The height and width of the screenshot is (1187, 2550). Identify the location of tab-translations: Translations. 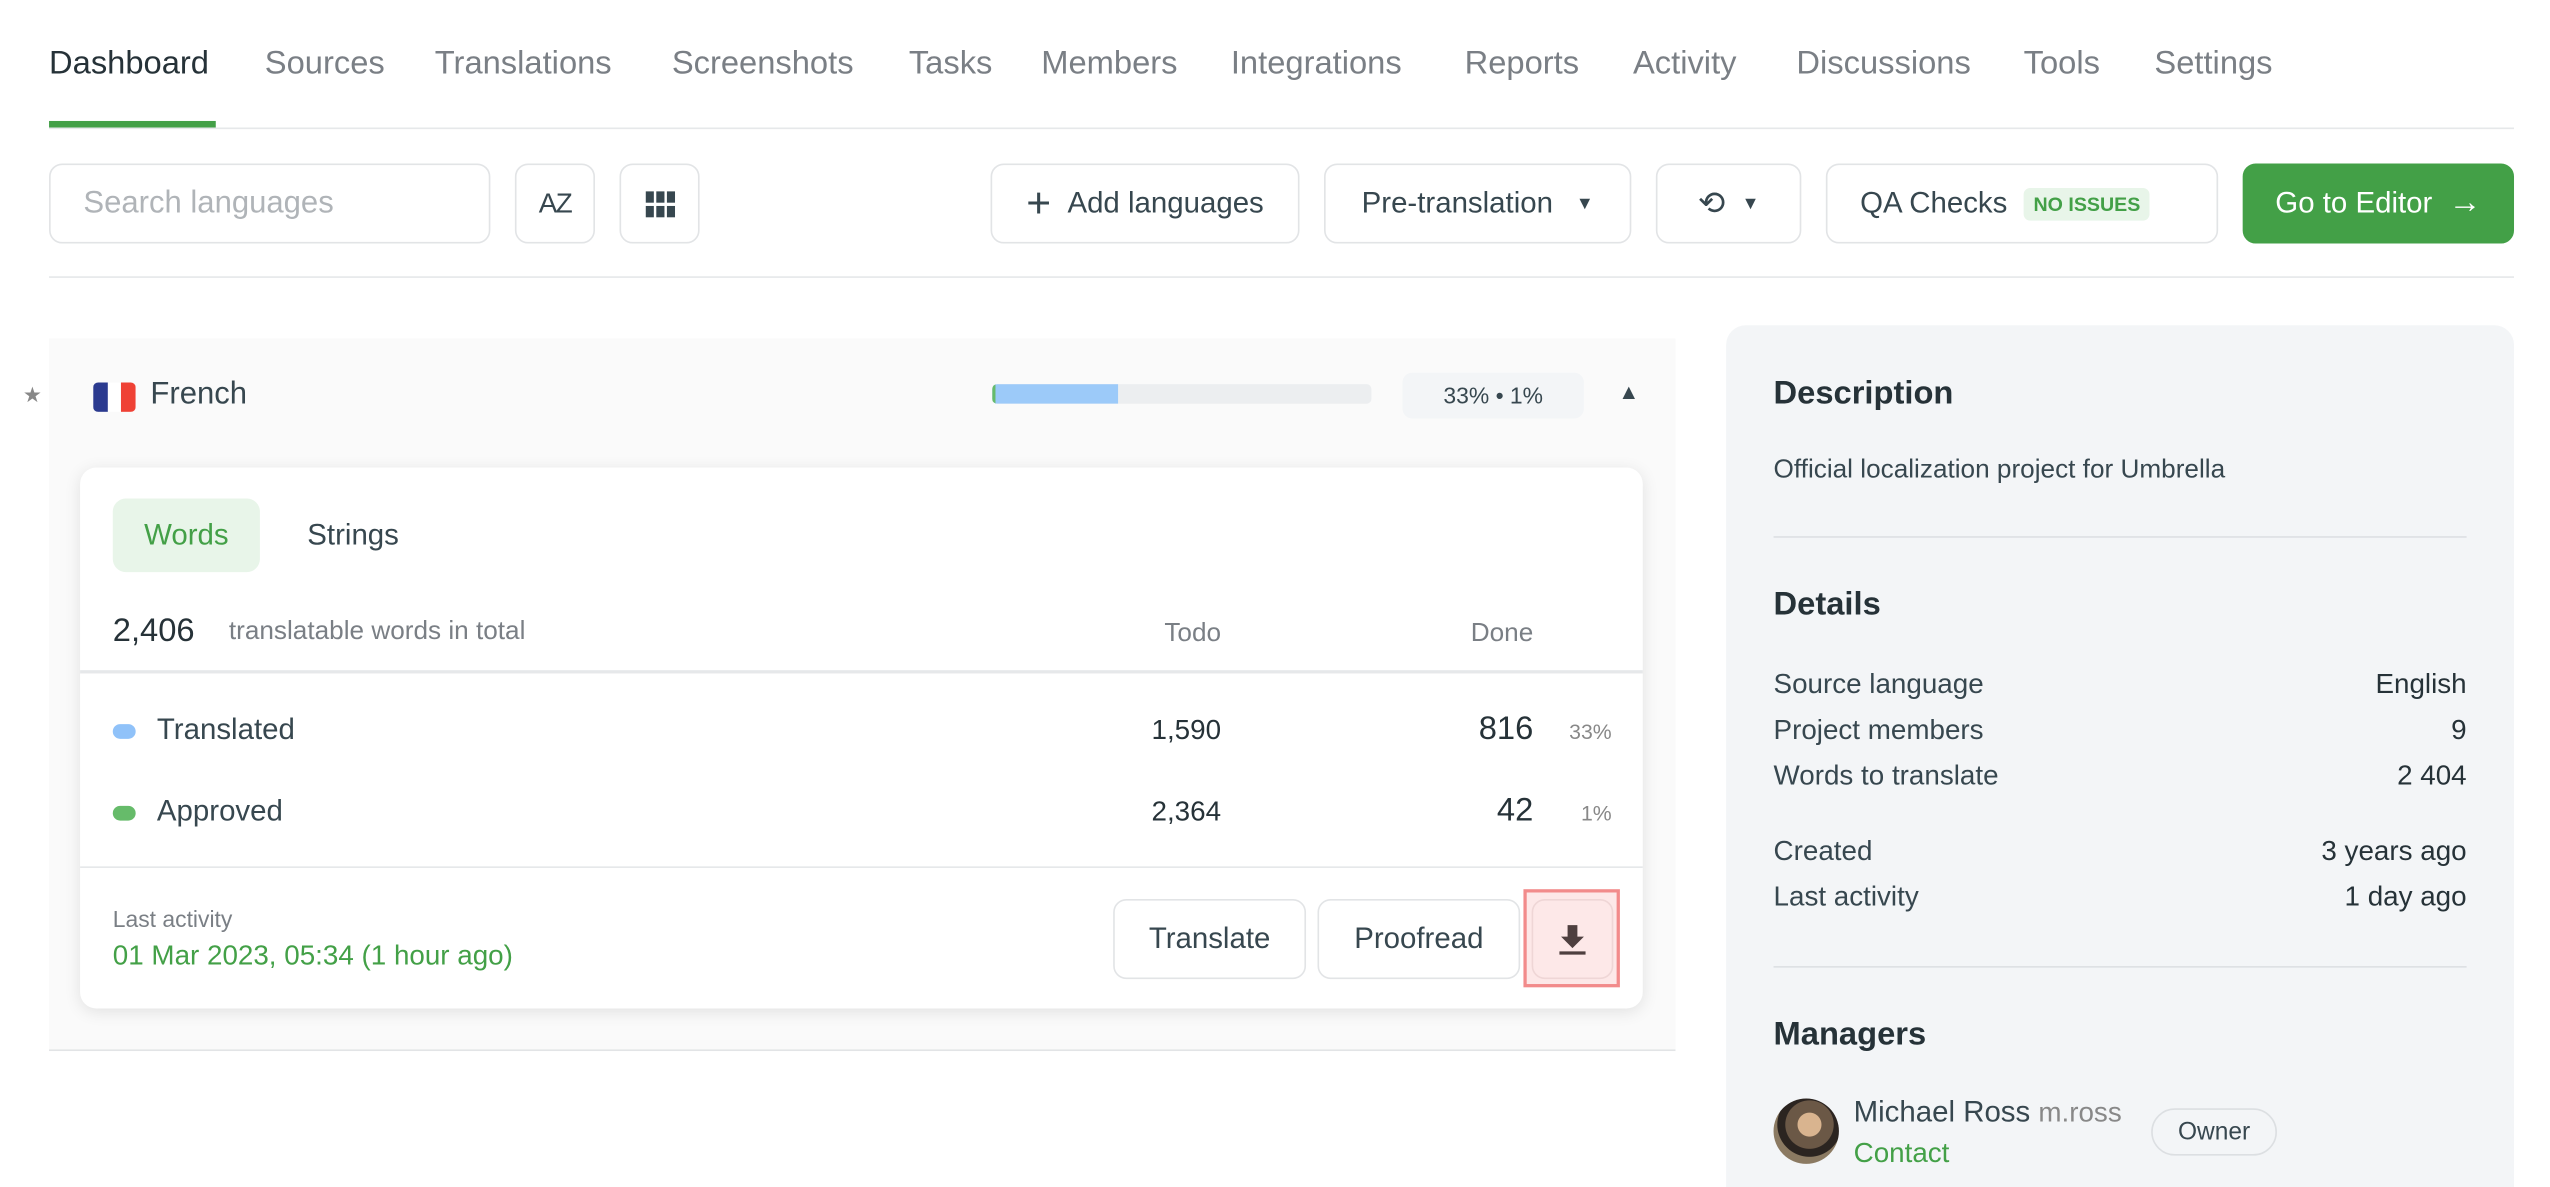
(523, 63).